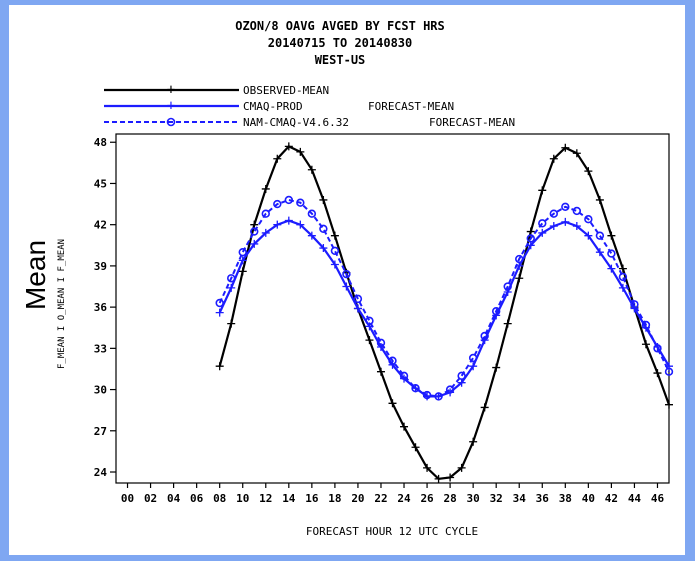 This screenshot has height=561, width=695. I want to click on y-tick-label: 36, so click(101, 307).